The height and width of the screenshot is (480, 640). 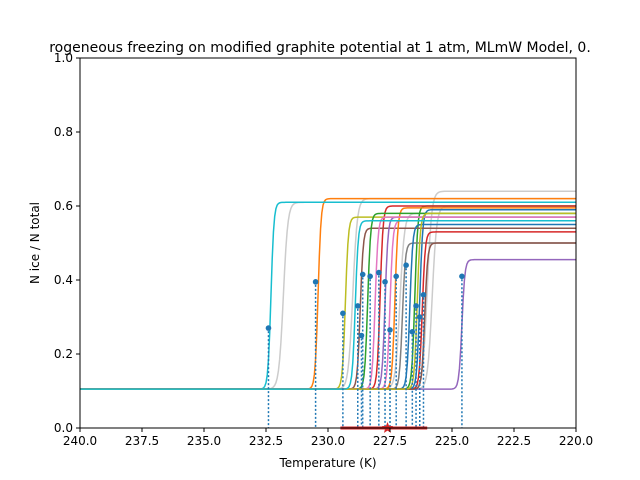 I want to click on x-tick-label: 227.5, so click(x=390, y=441).